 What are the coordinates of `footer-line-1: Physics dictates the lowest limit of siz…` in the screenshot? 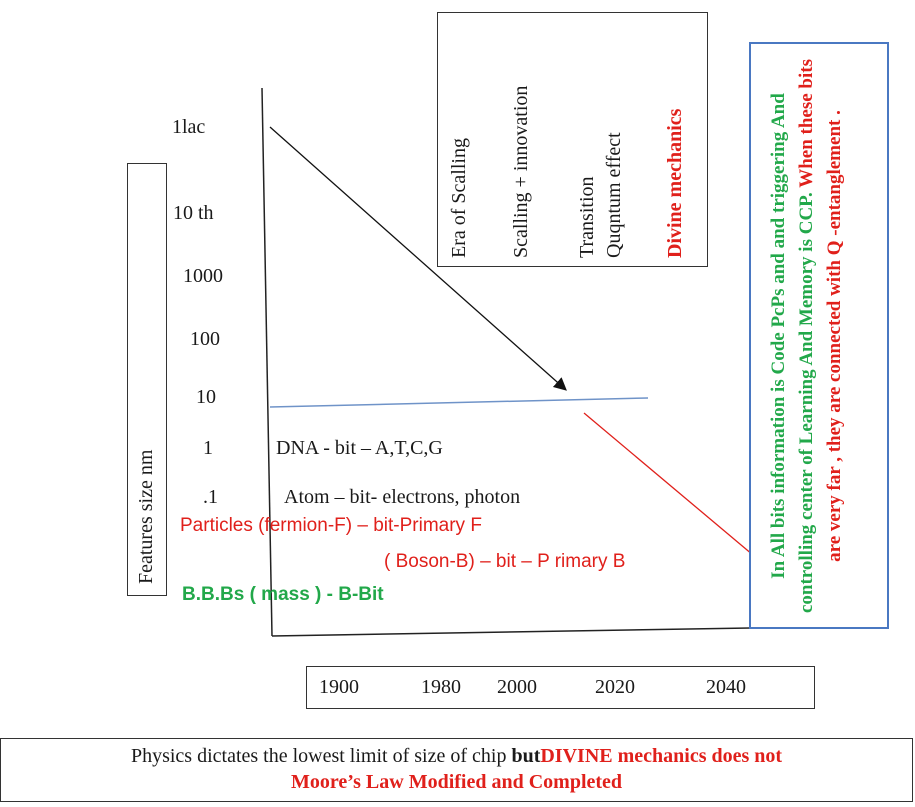 It's located at (456, 756).